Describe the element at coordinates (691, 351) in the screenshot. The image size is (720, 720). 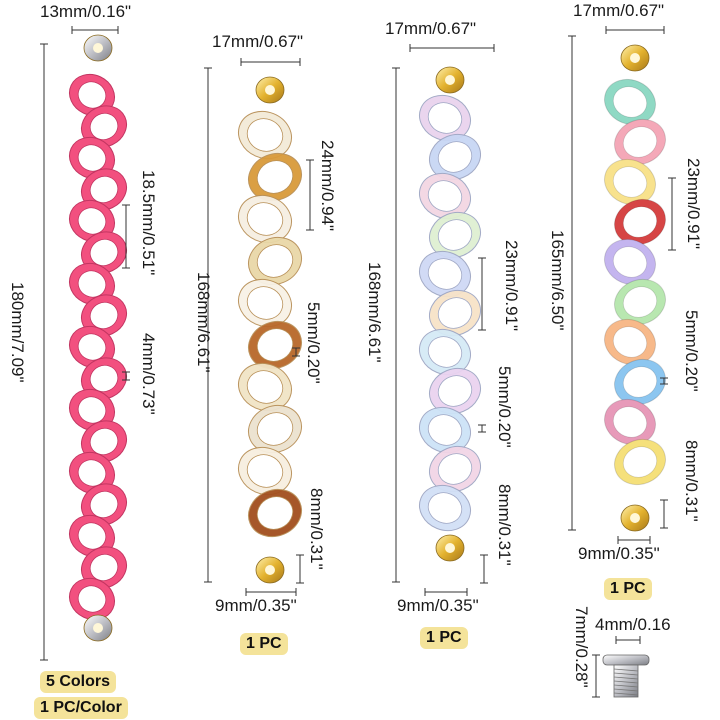
I see `c4-thickness-label: 5mm/0.20"` at that location.